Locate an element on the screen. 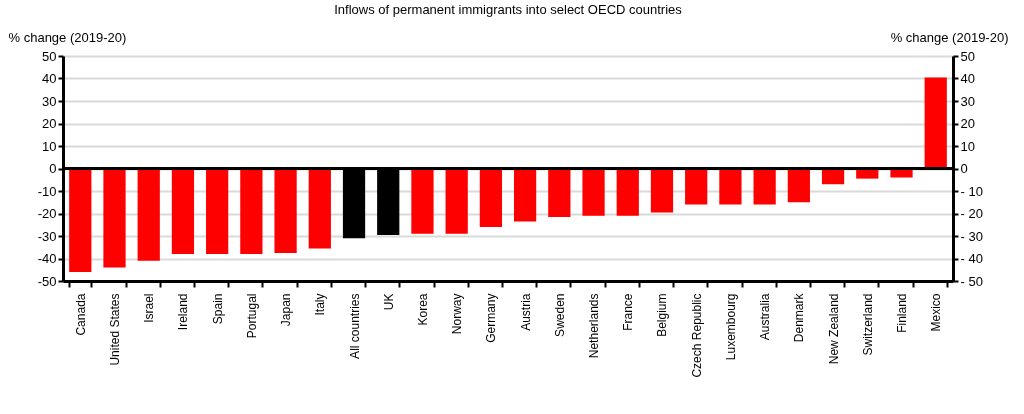 The image size is (1024, 414). y-tick-label: -10 is located at coordinates (47, 191).